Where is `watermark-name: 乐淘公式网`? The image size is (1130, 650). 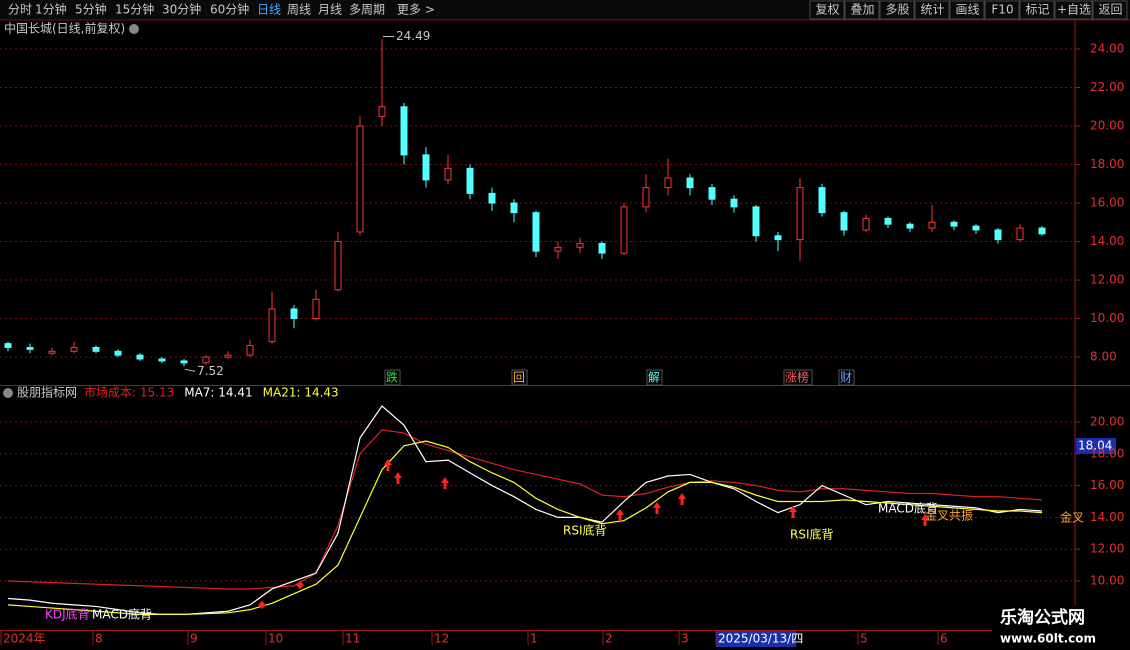
watermark-name: 乐淘公式网 is located at coordinates (1042, 617).